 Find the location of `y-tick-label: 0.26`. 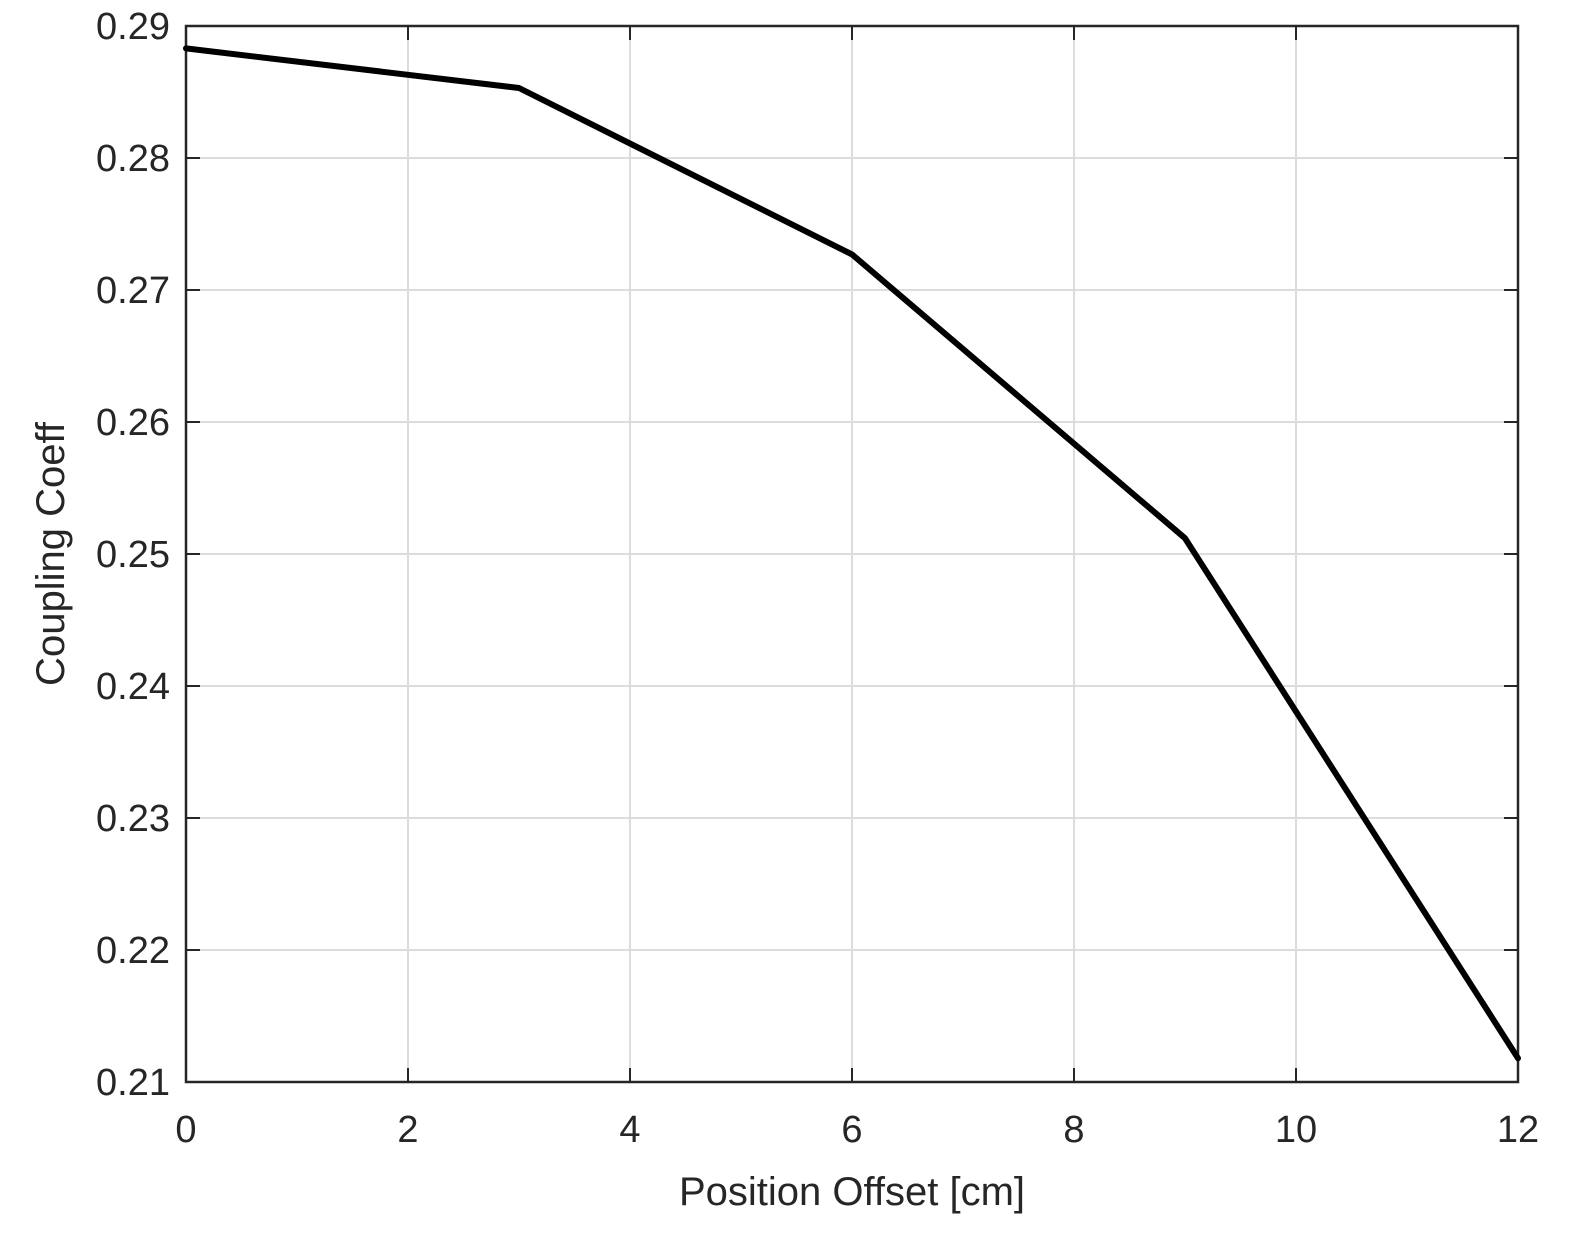

y-tick-label: 0.26 is located at coordinates (133, 423).